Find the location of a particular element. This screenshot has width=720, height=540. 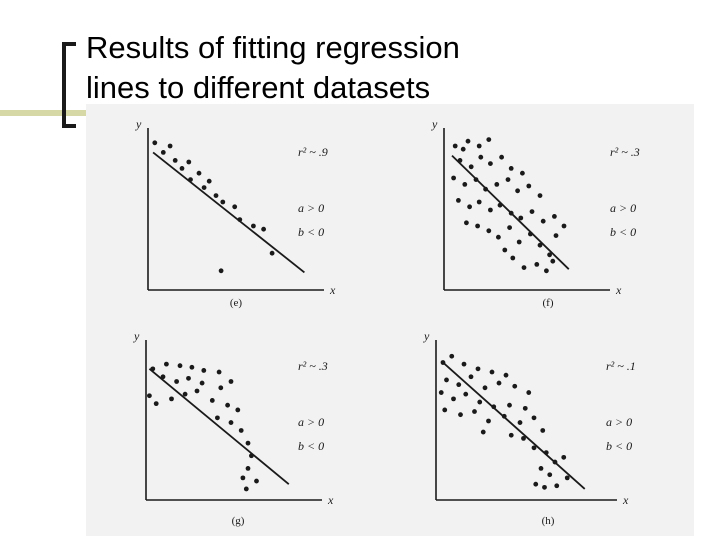

y-axis-label: y is located at coordinates (138, 124).